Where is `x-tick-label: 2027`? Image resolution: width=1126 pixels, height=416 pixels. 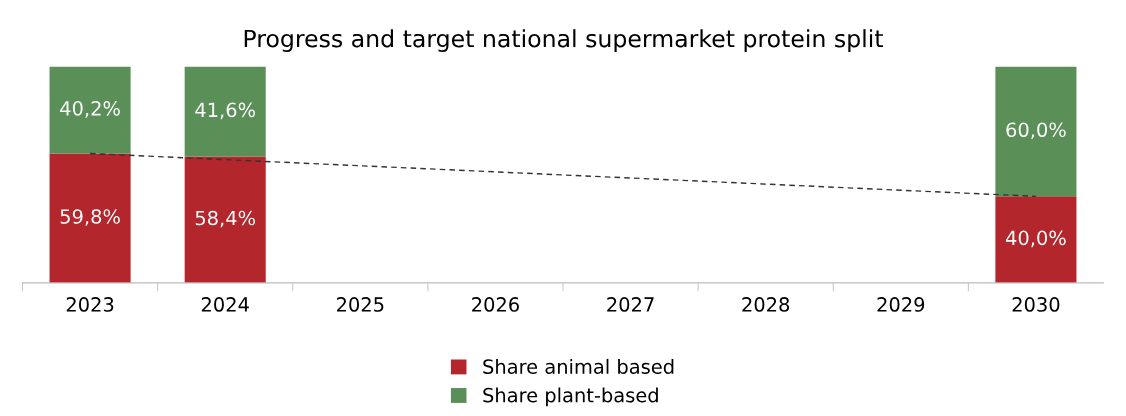 x-tick-label: 2027 is located at coordinates (630, 304).